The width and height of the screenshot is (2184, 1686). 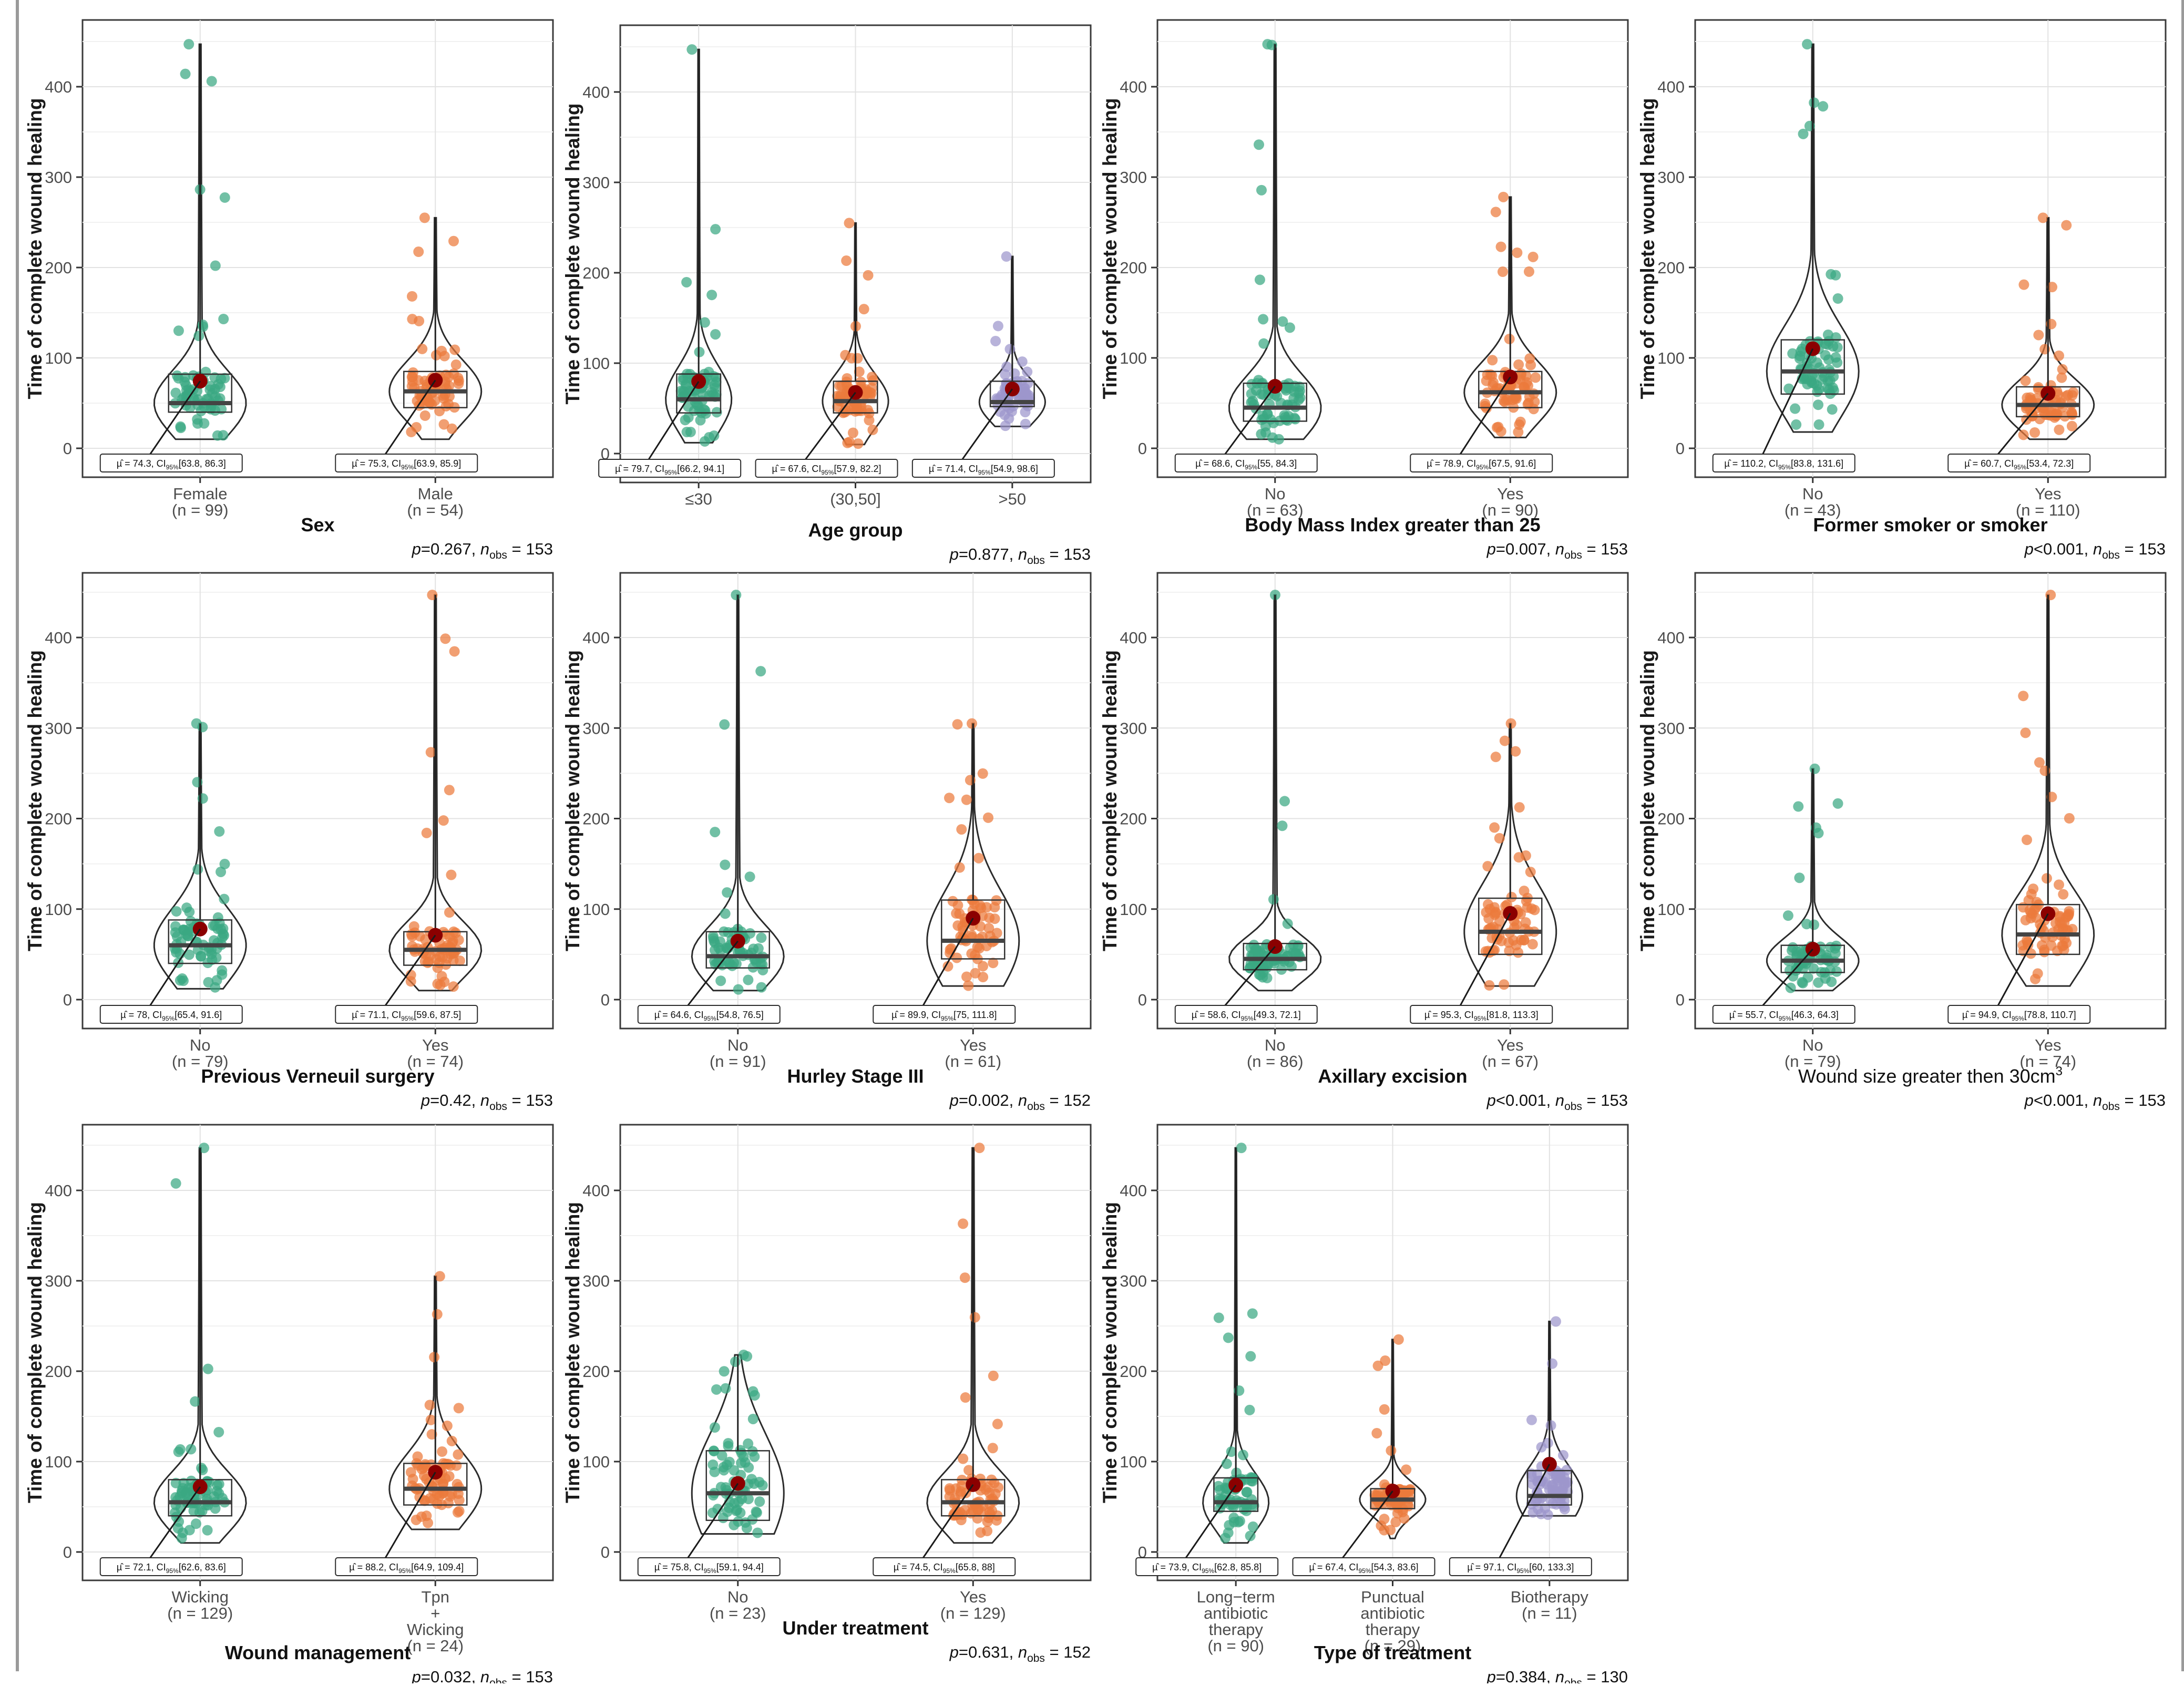 What do you see at coordinates (1248, 279) in the screenshot?
I see `group-1: µ̂ = 68.6, CI95%[55, 84.3] No(n = 63)` at bounding box center [1248, 279].